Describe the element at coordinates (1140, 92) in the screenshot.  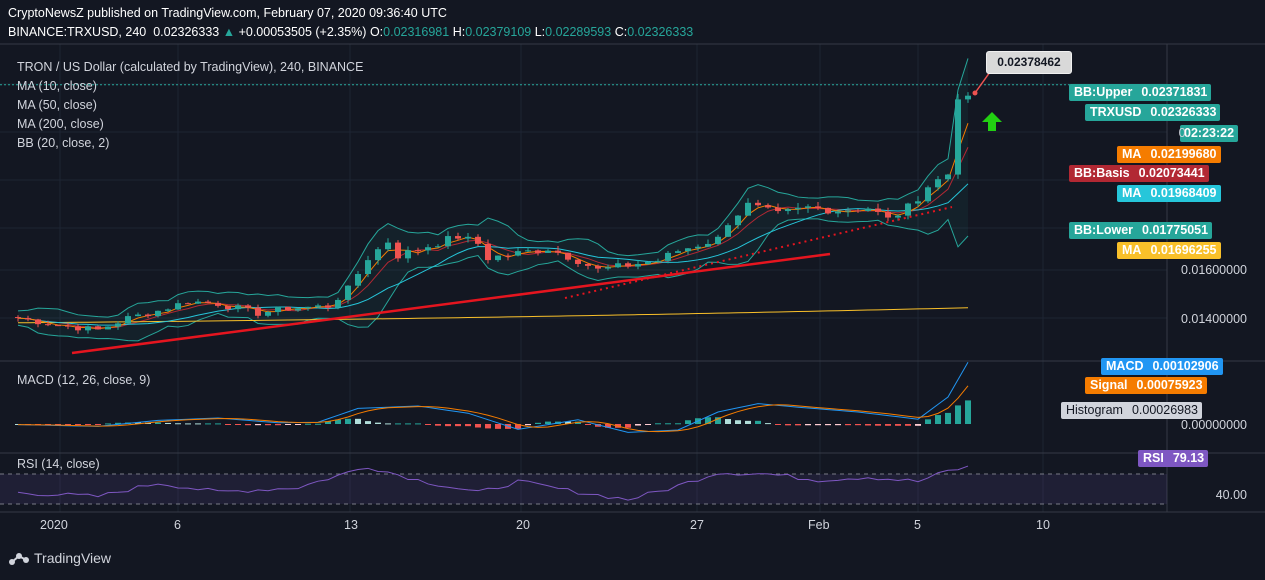
I see `price-tag-0: BB:Upper 0.02371831` at that location.